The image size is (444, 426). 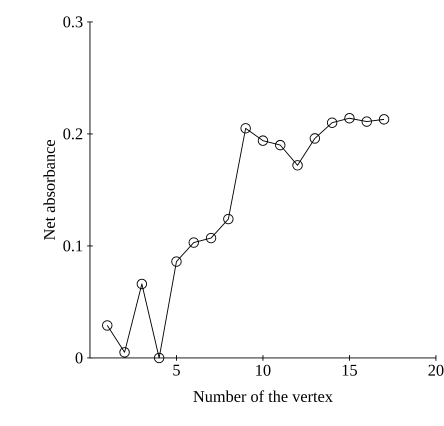 I want to click on x-tick-label: 10, so click(x=263, y=370).